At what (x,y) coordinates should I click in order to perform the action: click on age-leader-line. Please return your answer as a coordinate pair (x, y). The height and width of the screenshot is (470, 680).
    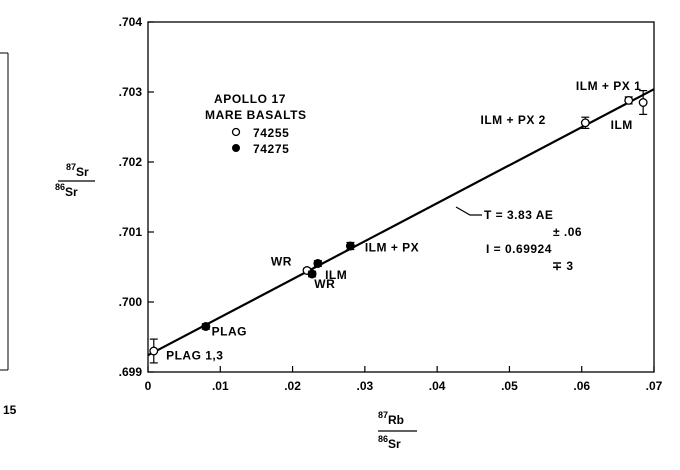
    Looking at the image, I should click on (468, 211).